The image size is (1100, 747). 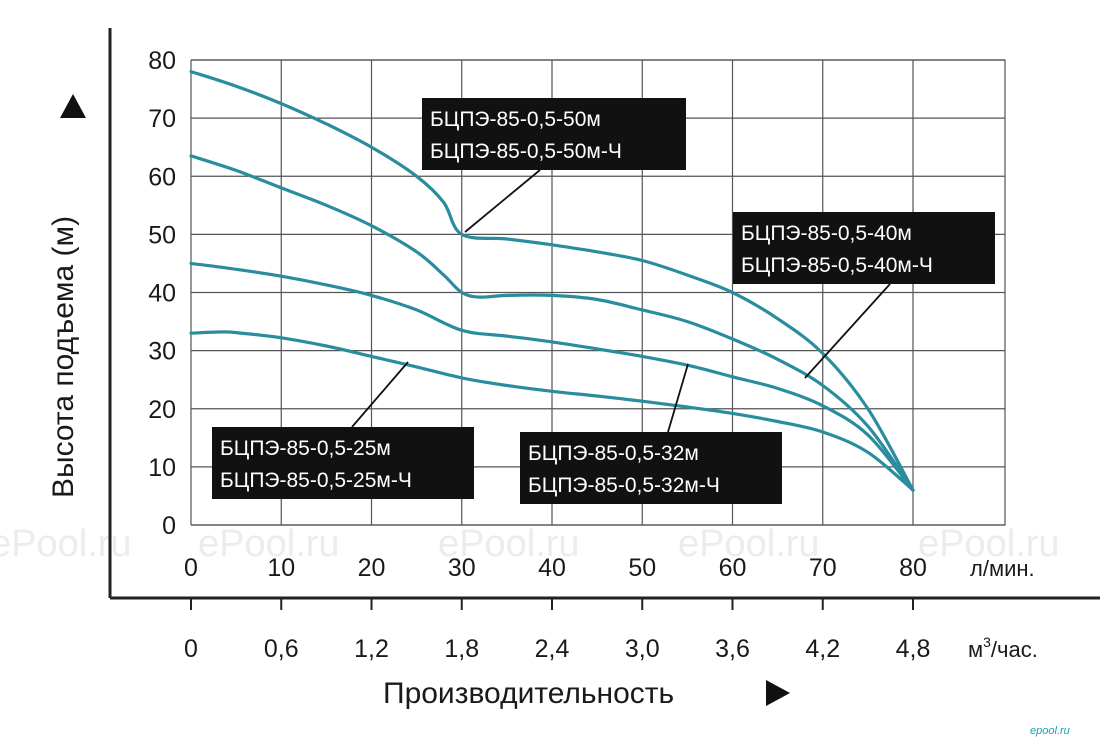 I want to click on x-tick-label: 10, so click(x=281, y=568).